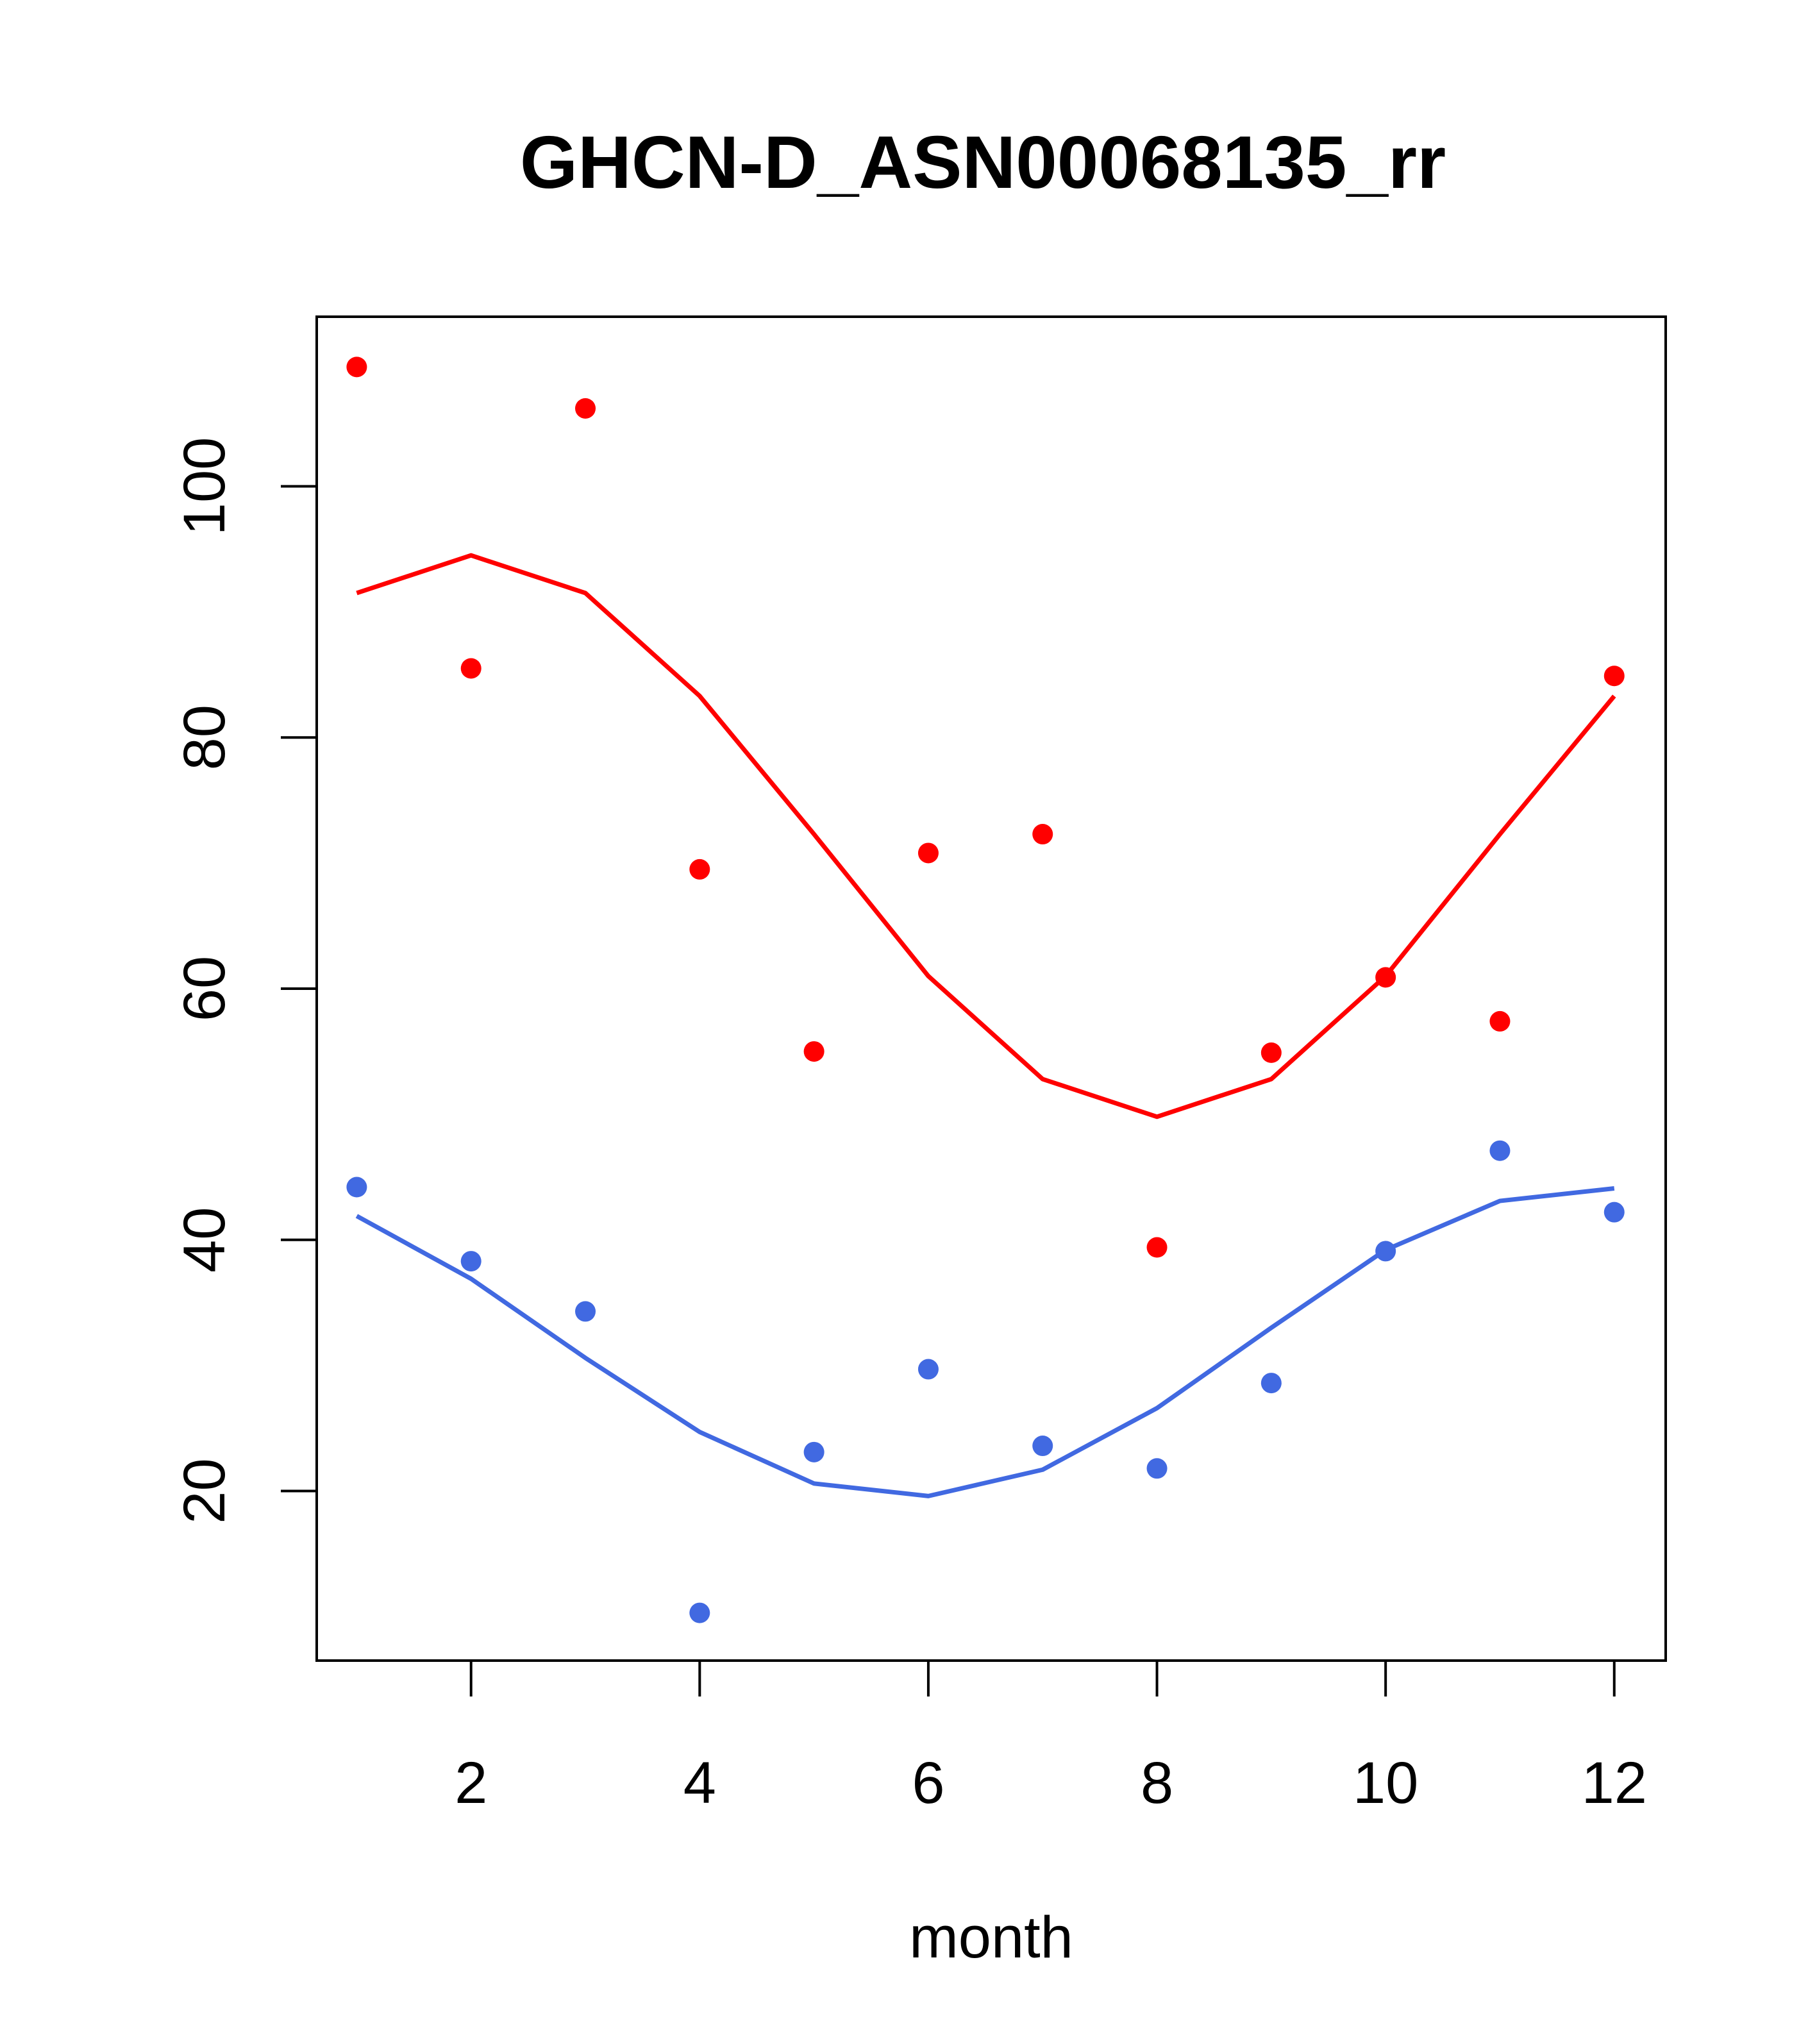  Describe the element at coordinates (1157, 1783) in the screenshot. I see `x-tick-label: 8` at that location.